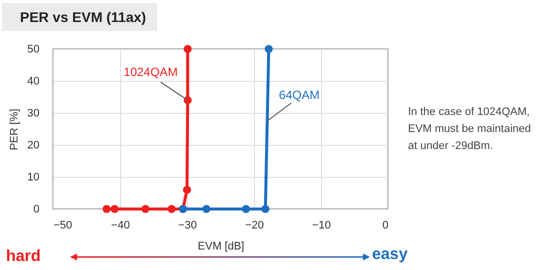 The width and height of the screenshot is (550, 270). Describe the element at coordinates (33, 114) in the screenshot. I see `y-tick-label: 30` at that location.